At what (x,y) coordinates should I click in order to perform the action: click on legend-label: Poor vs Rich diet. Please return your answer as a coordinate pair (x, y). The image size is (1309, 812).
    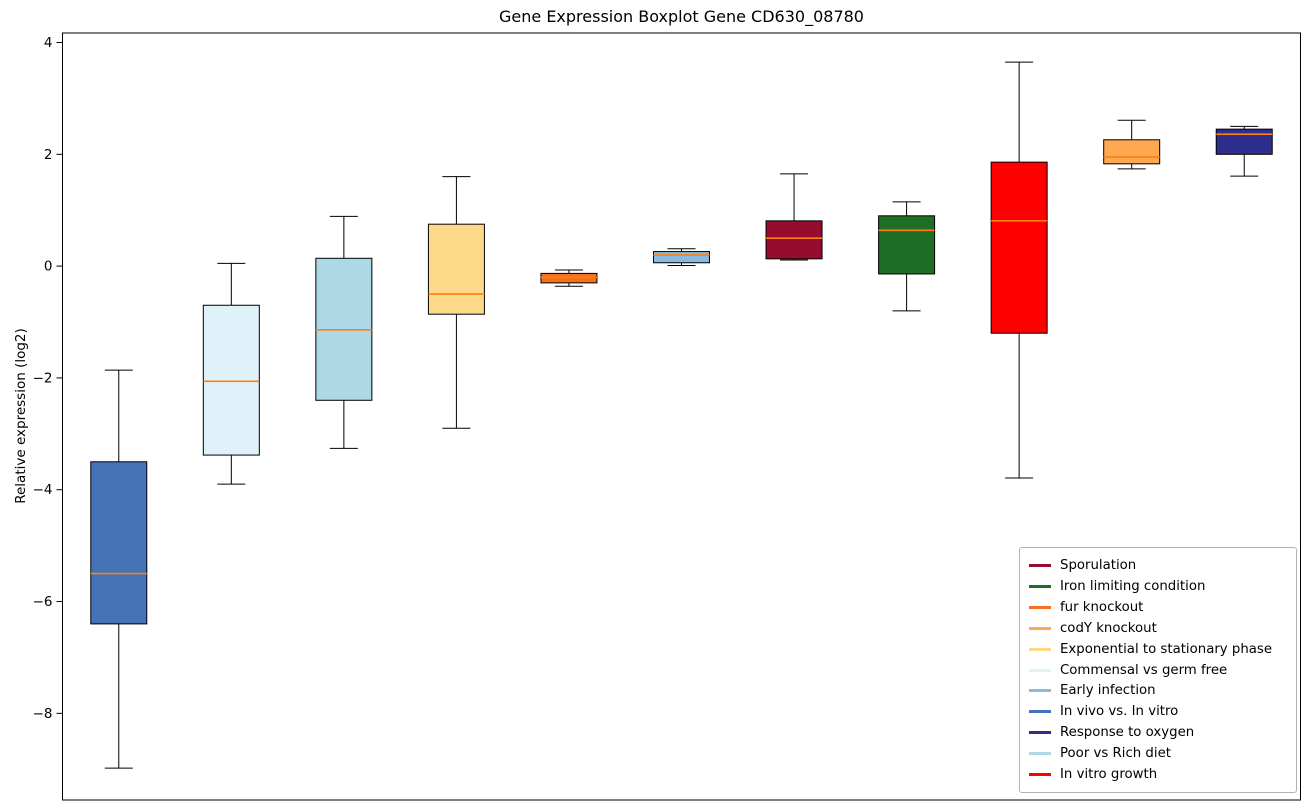
    Looking at the image, I should click on (1115, 754).